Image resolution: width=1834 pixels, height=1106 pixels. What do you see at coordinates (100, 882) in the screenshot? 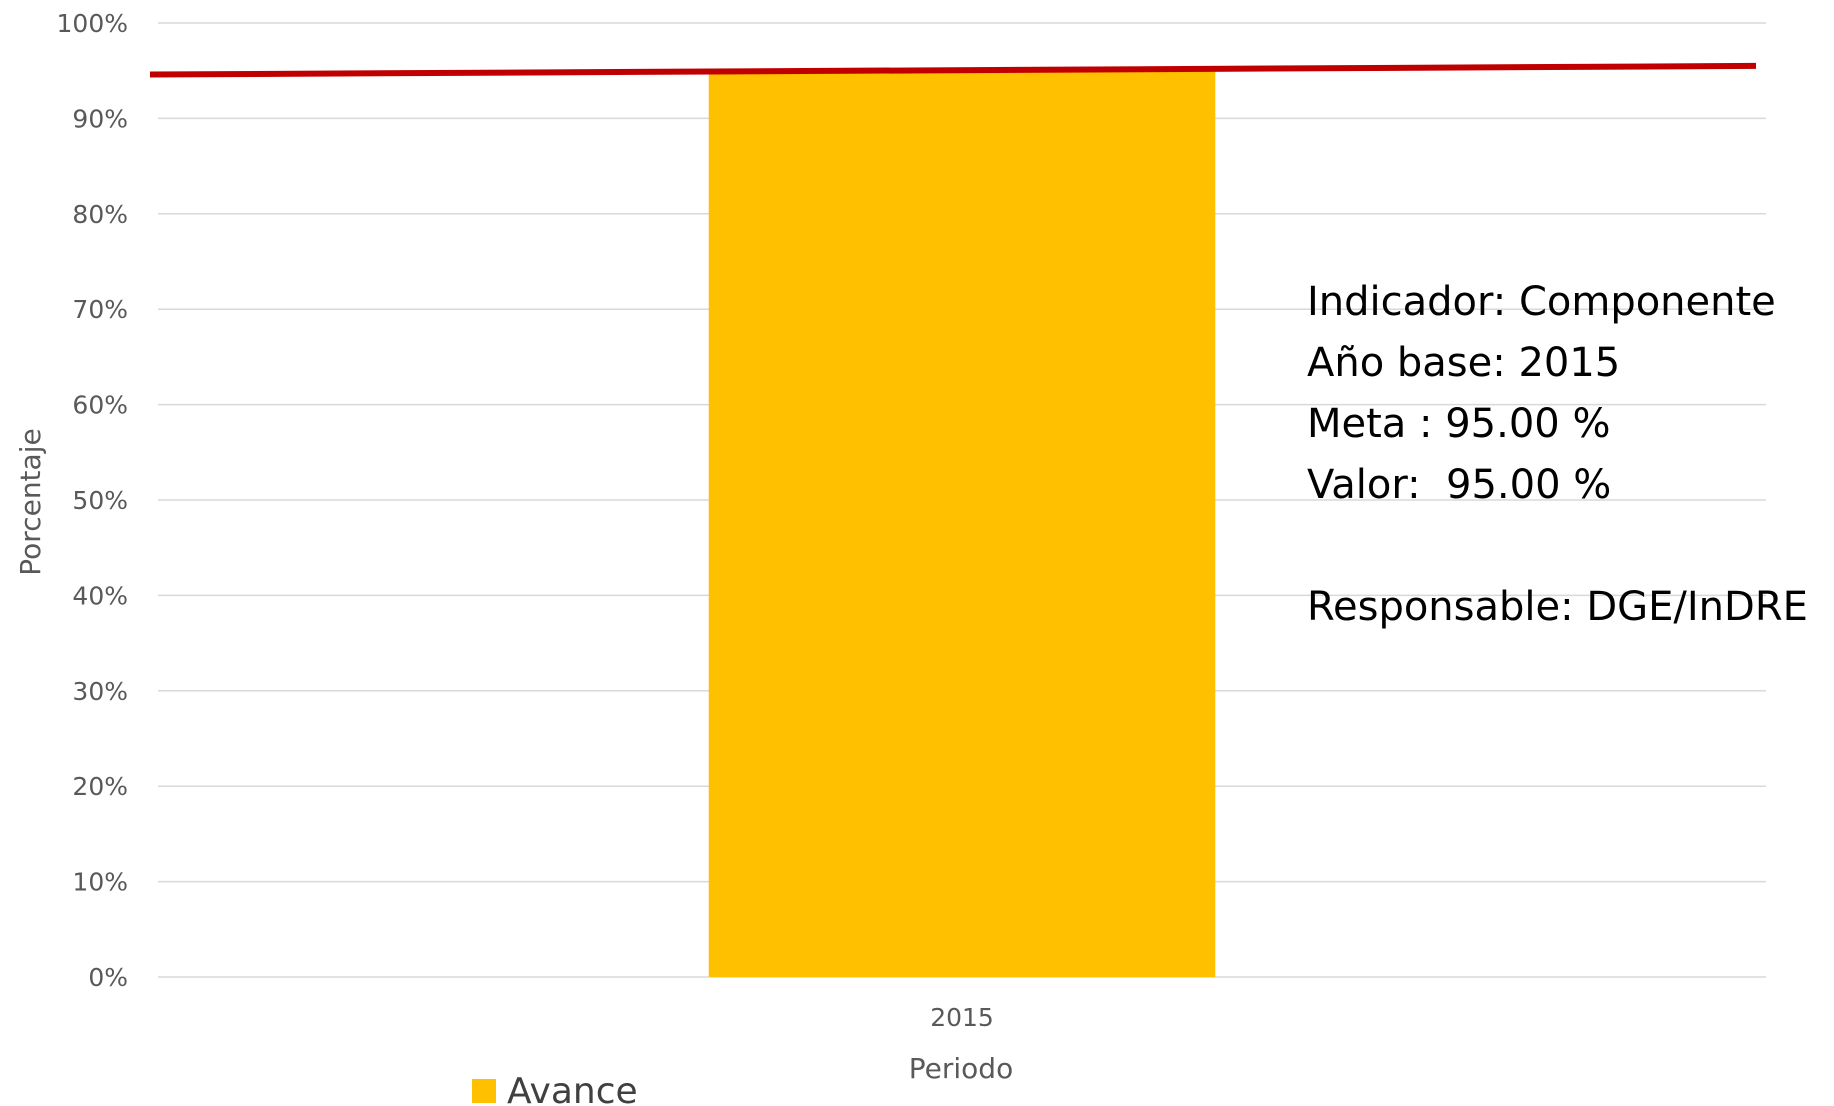
I see `y-tick-label: 10%` at bounding box center [100, 882].